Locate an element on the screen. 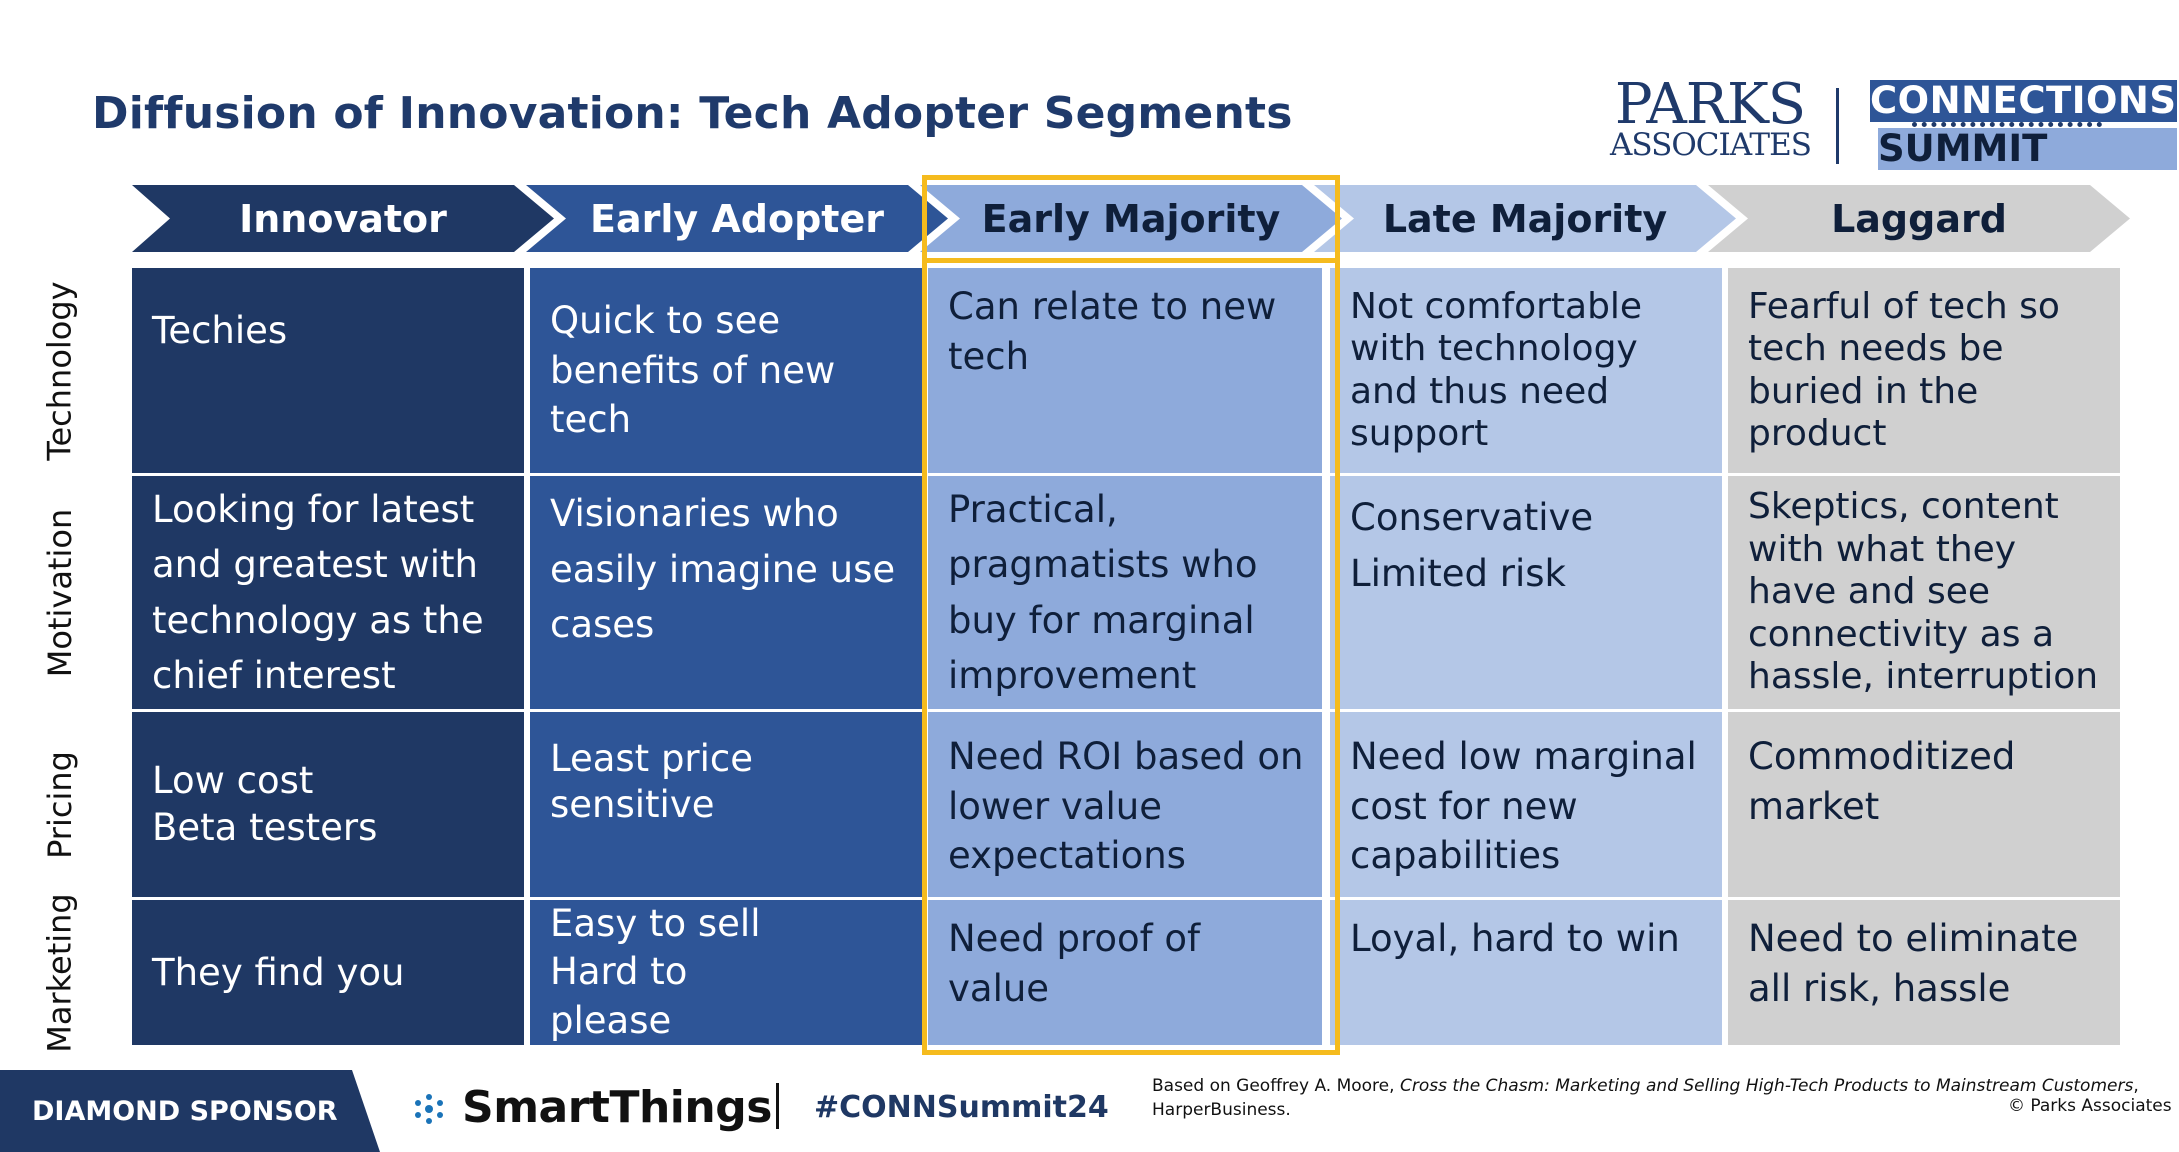 This screenshot has height=1152, width=2179. connections-logo-line2: SUMMIT is located at coordinates (2027, 149).